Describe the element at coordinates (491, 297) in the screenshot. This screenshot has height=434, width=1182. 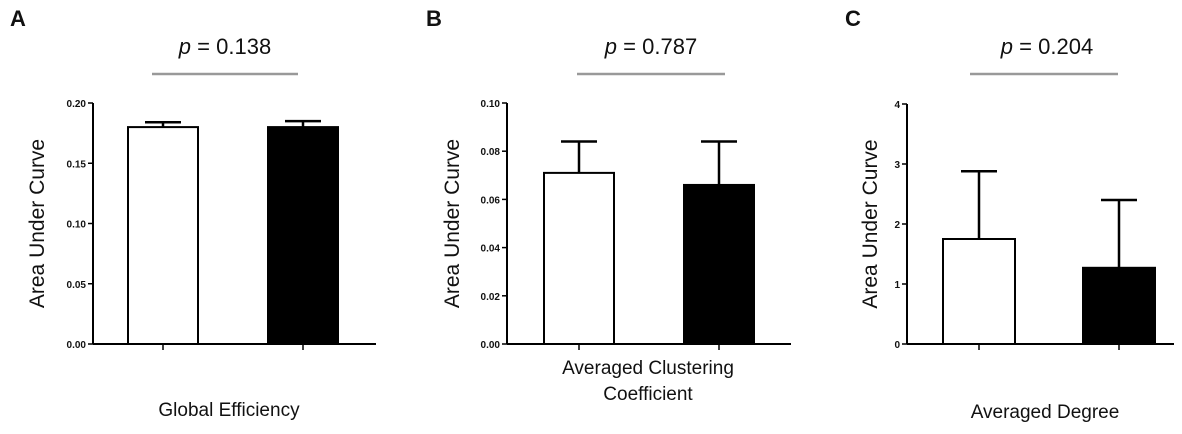
I see `y-tick-label: 0.02` at that location.